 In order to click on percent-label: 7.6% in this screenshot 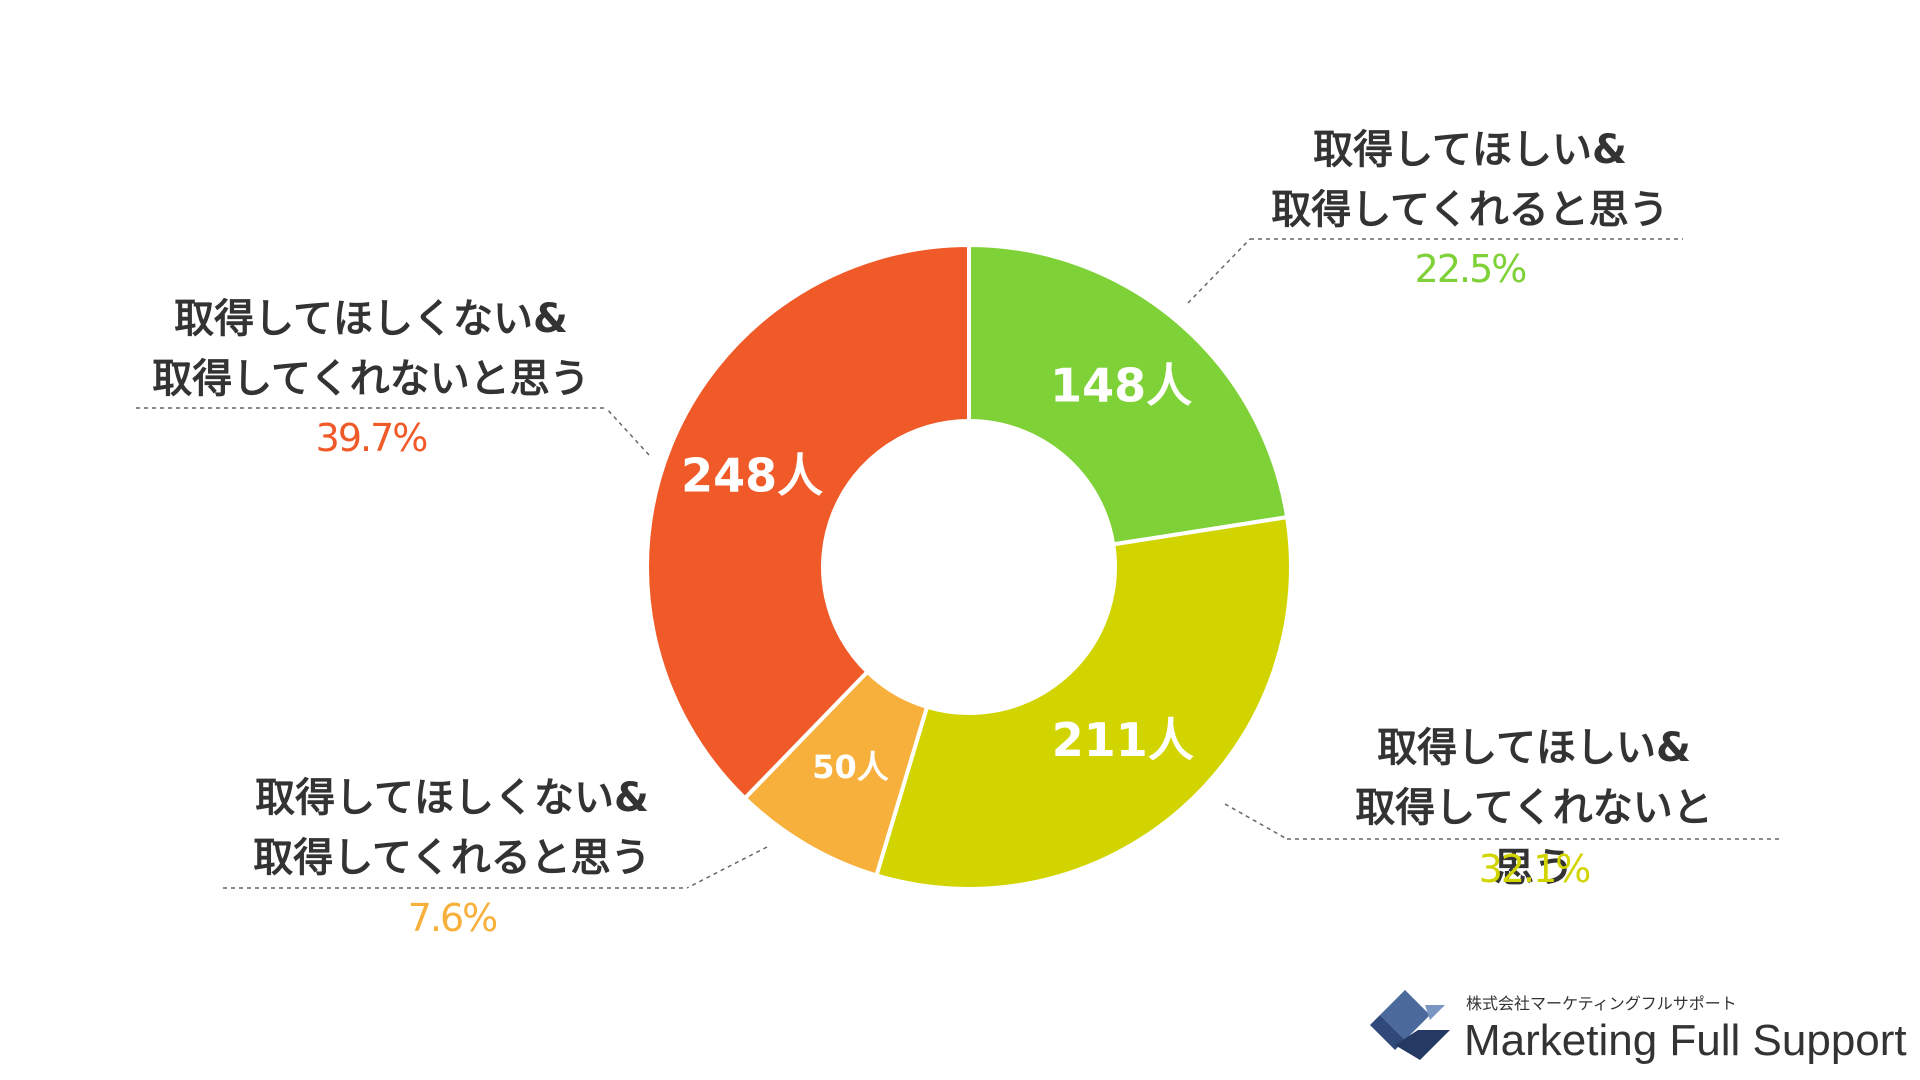, I will do `click(453, 918)`.